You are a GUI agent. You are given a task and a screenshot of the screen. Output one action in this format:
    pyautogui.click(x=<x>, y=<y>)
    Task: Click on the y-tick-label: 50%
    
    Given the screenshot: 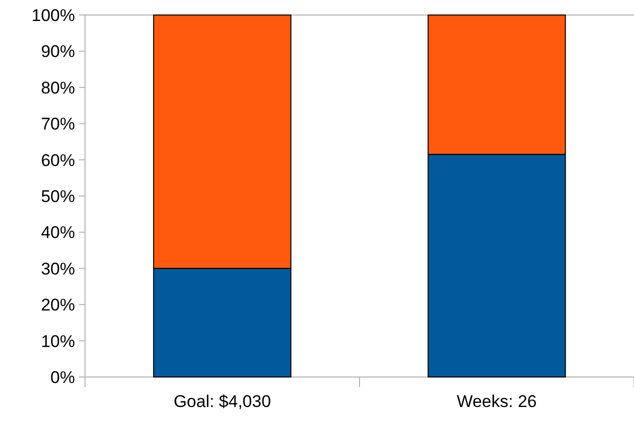 What is the action you would take?
    pyautogui.click(x=57, y=196)
    